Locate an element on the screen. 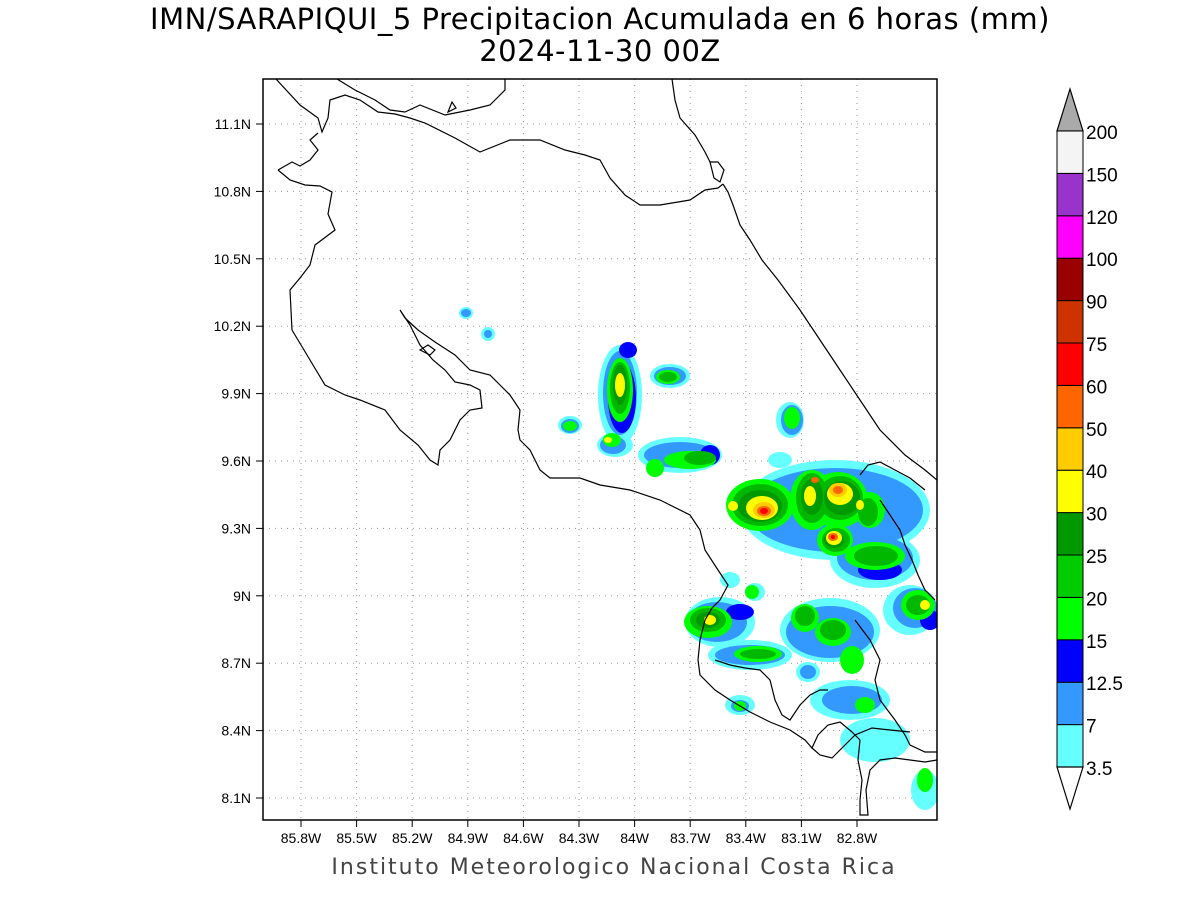 The width and height of the screenshot is (1200, 900). lon-label: 82.8W is located at coordinates (857, 838).